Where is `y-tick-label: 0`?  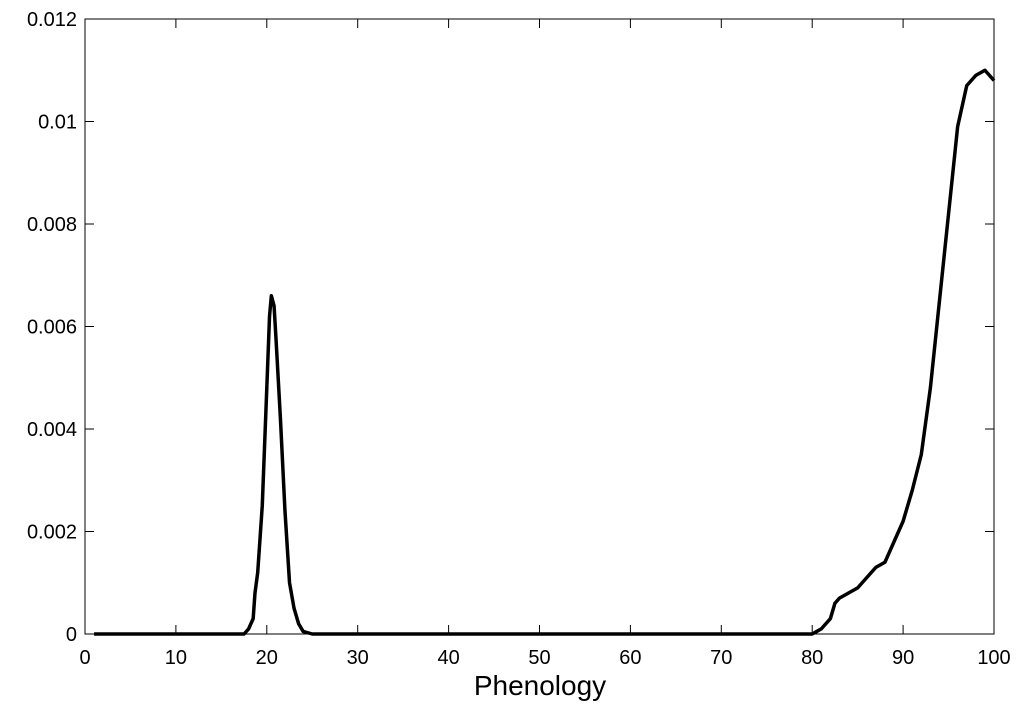 y-tick-label: 0 is located at coordinates (71, 635).